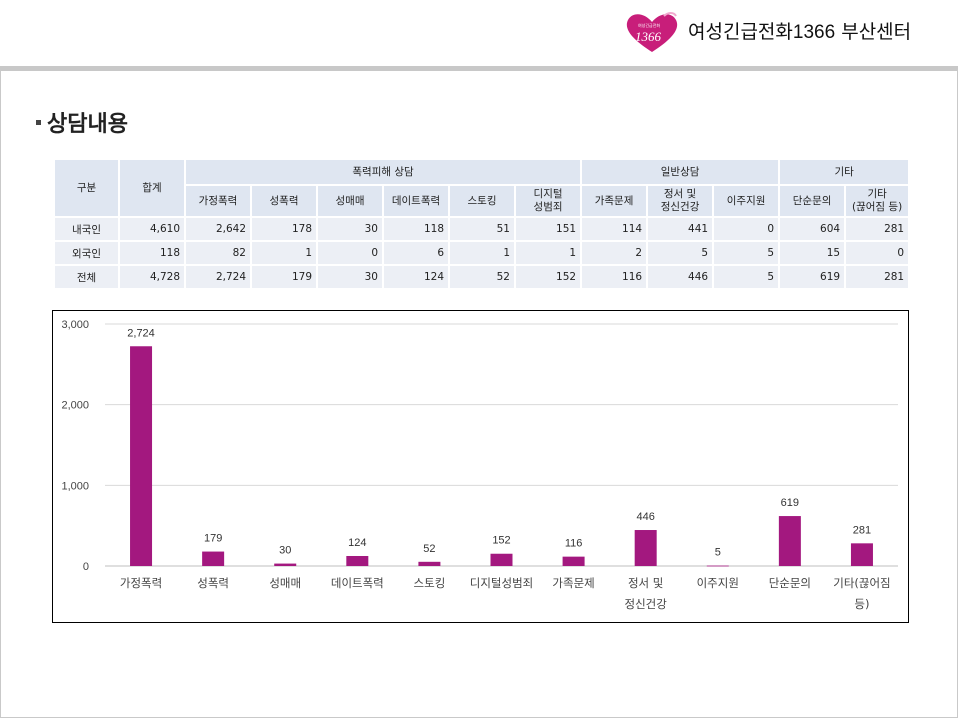 This screenshot has width=960, height=720. Describe the element at coordinates (501, 583) in the screenshot. I see `category-label: 디지털성범죄` at that location.